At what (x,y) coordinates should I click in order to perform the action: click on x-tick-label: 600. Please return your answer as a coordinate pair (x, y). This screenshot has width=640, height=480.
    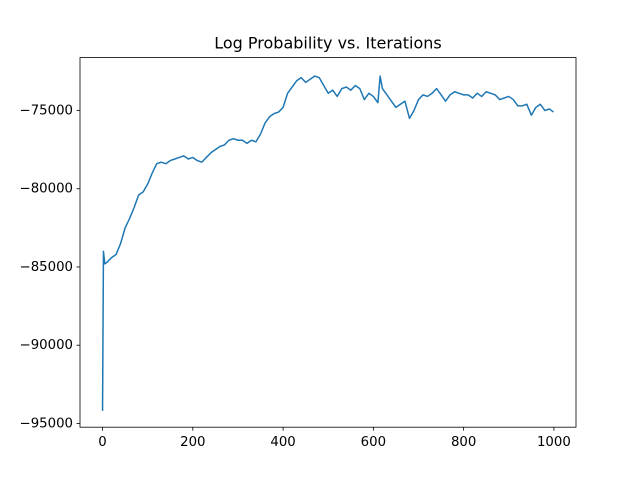
    Looking at the image, I should click on (373, 442).